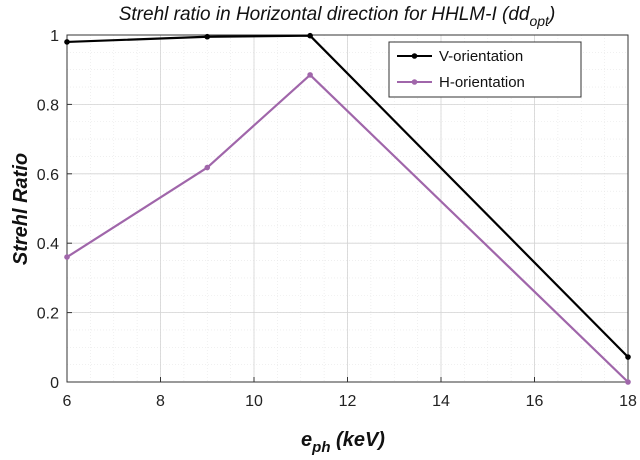 The width and height of the screenshot is (640, 460). I want to click on x-tick-label: 16, so click(535, 401).